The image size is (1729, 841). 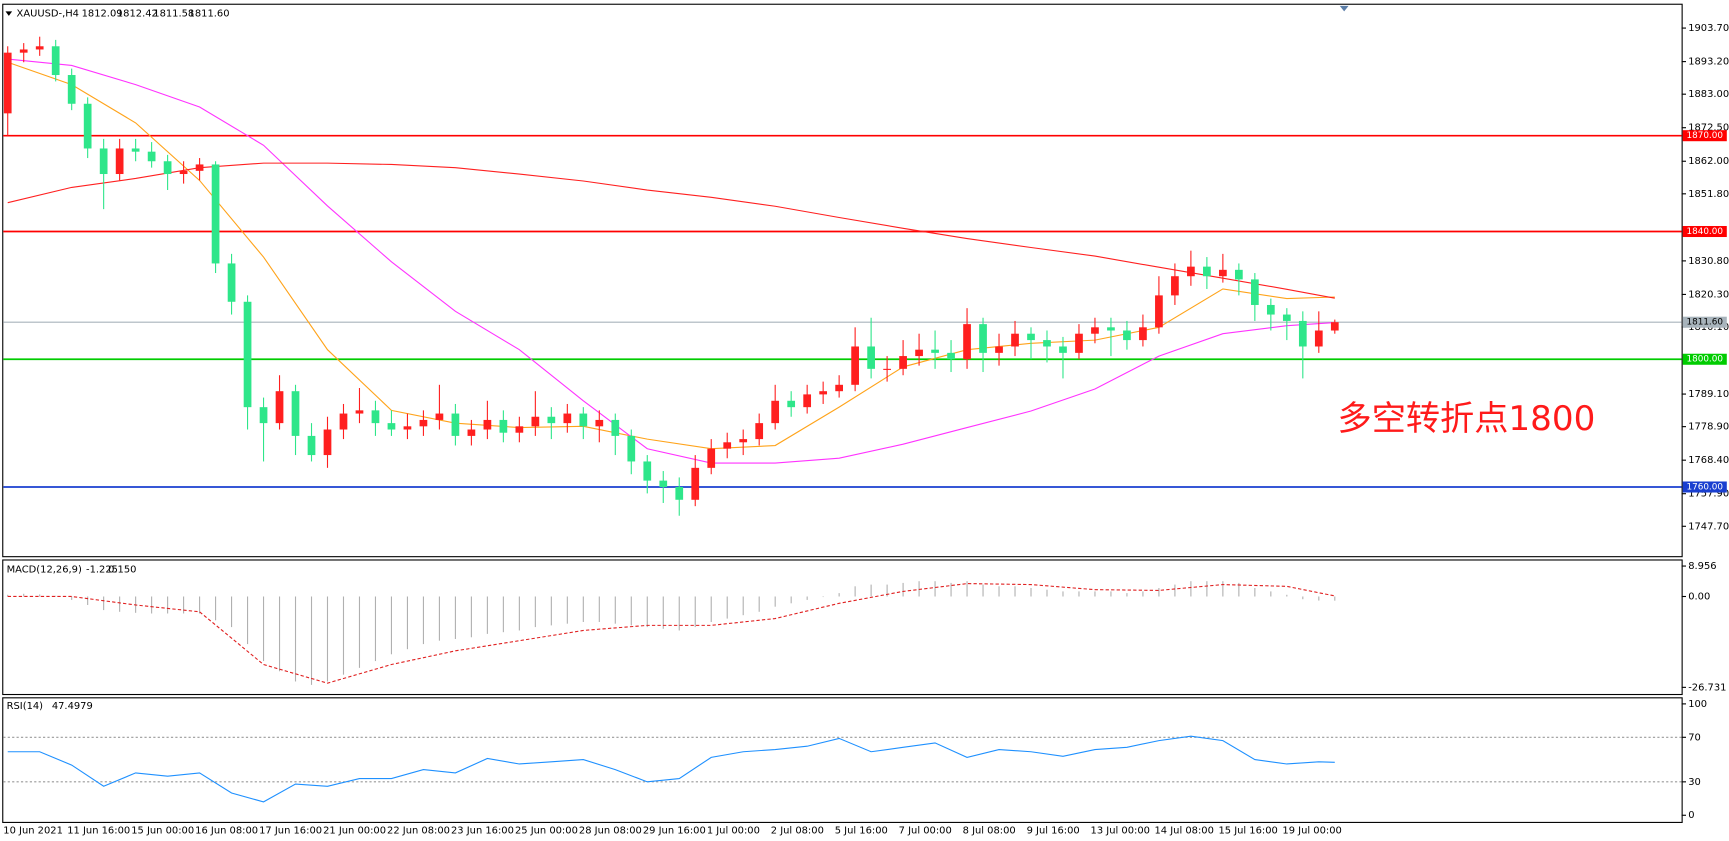 I want to click on y-tick-label: 1778.90, so click(x=1708, y=427).